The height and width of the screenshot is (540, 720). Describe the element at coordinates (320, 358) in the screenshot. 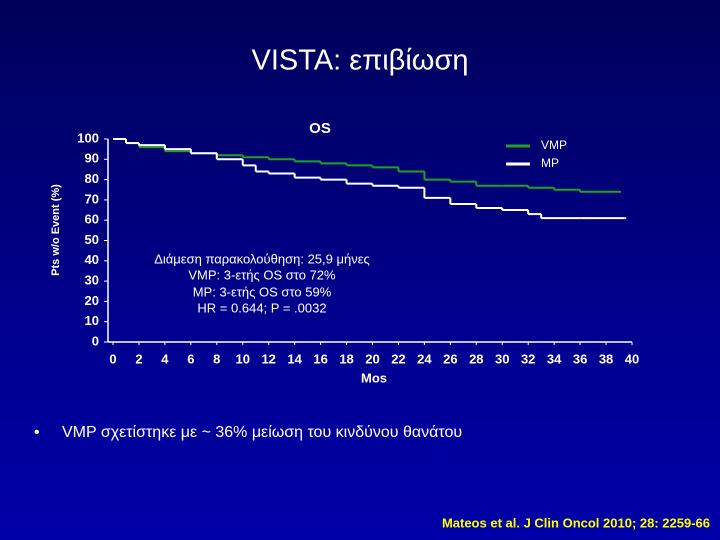

I see `x-tick-label: 16` at that location.